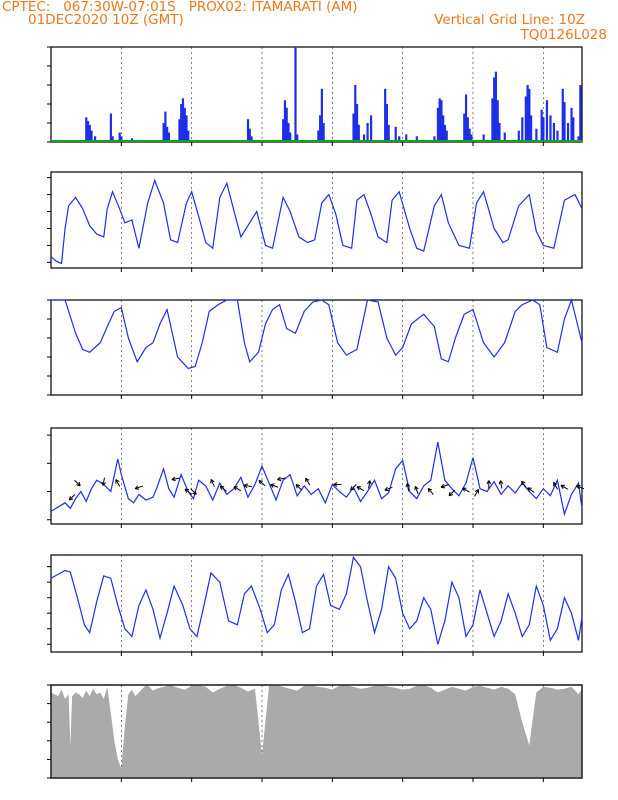 The width and height of the screenshot is (618, 800). Describe the element at coordinates (563, 35) in the screenshot. I see `header-model-code: TQ0126L028` at that location.